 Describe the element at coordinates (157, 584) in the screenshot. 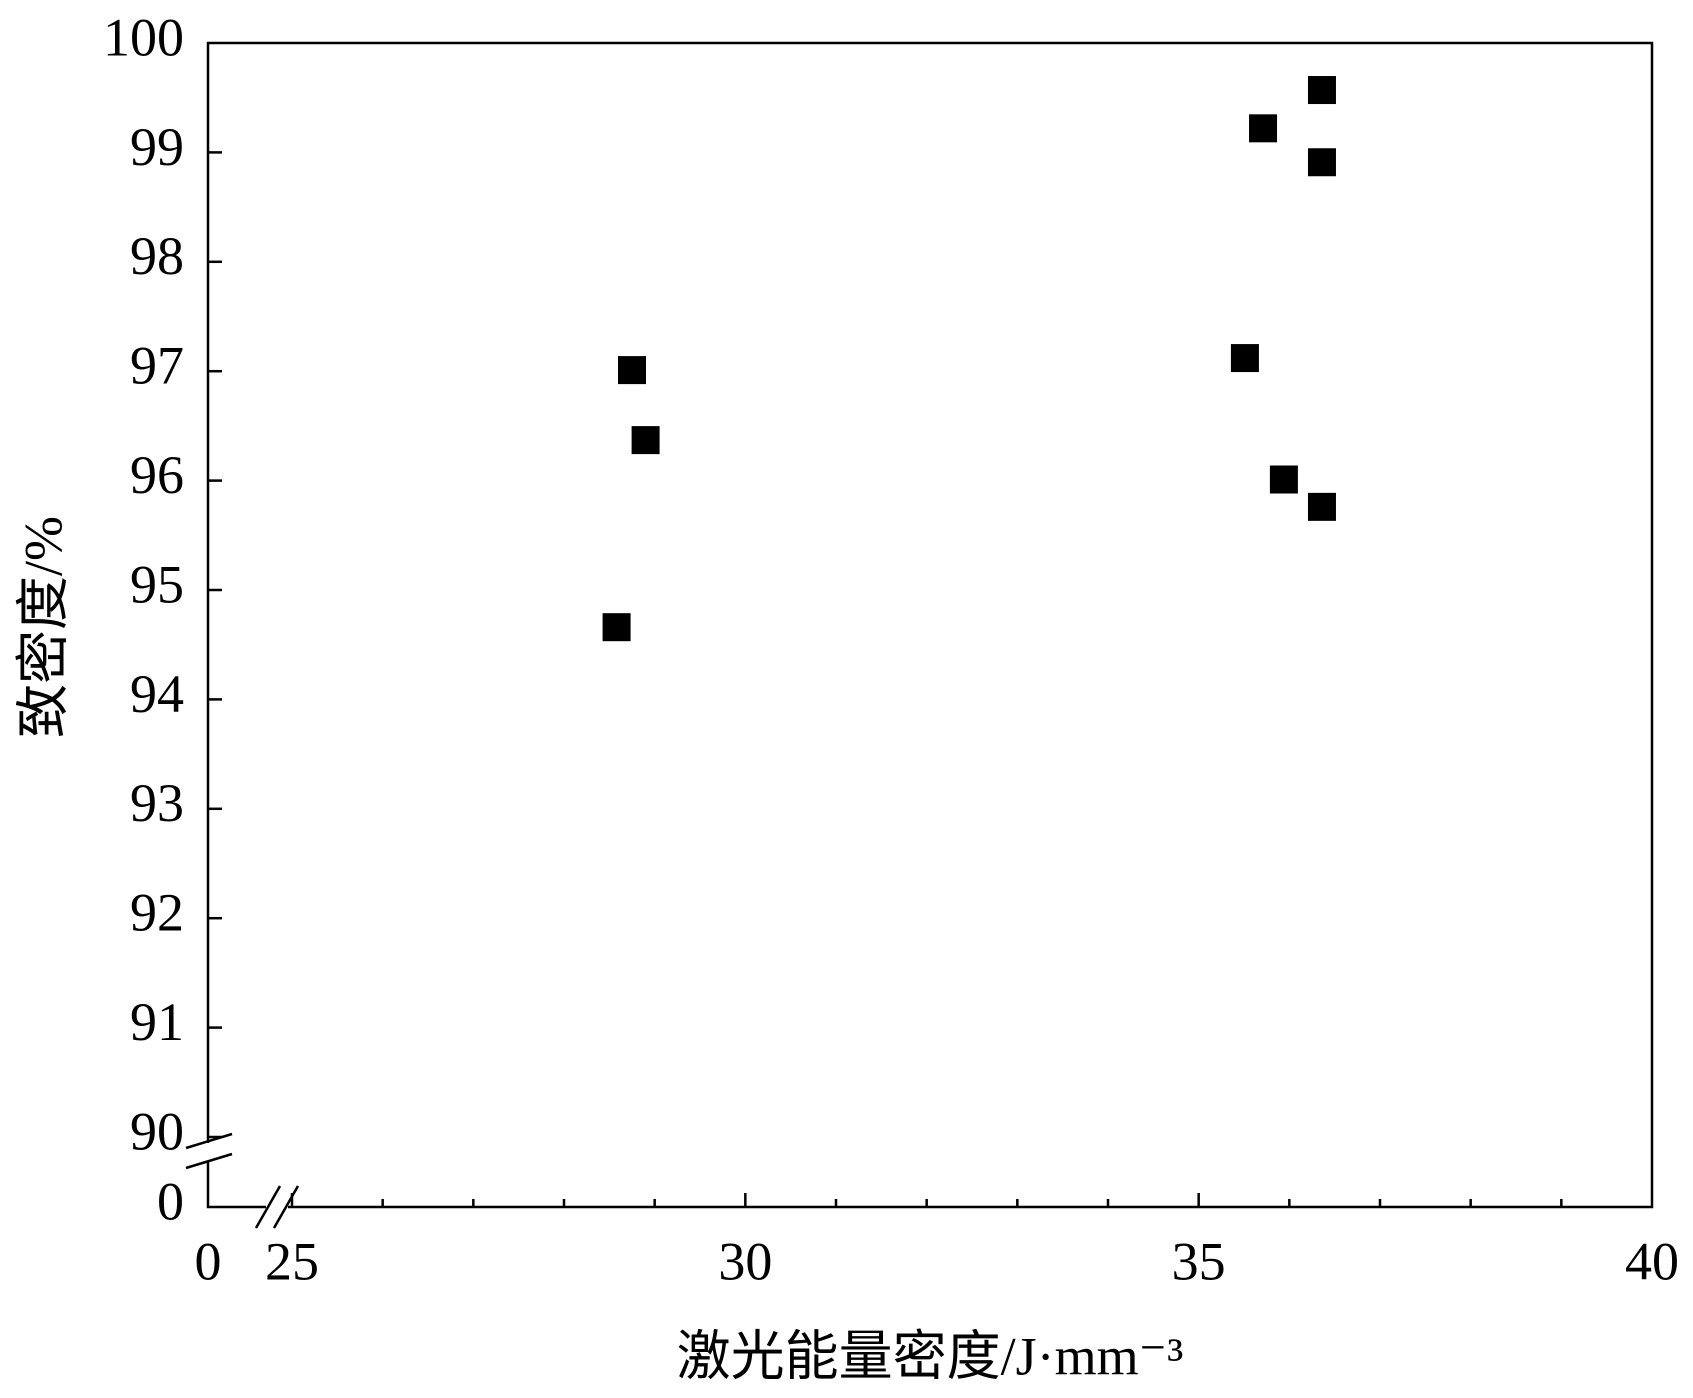

I see `y-tick-label: 95` at that location.